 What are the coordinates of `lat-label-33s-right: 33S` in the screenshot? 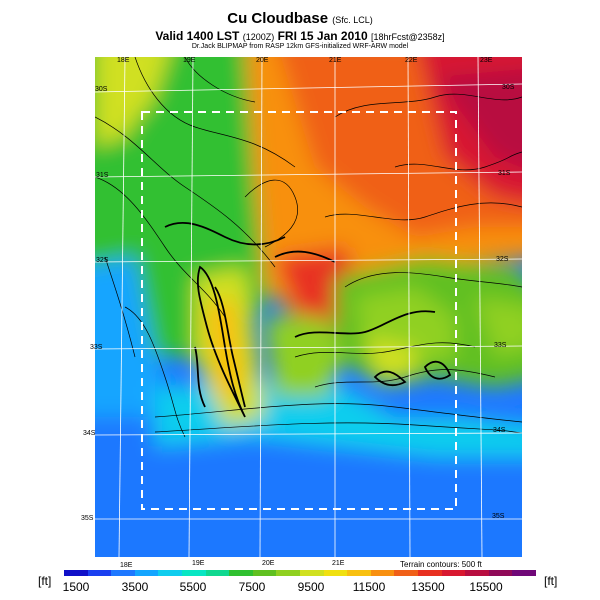 It's located at (500, 345).